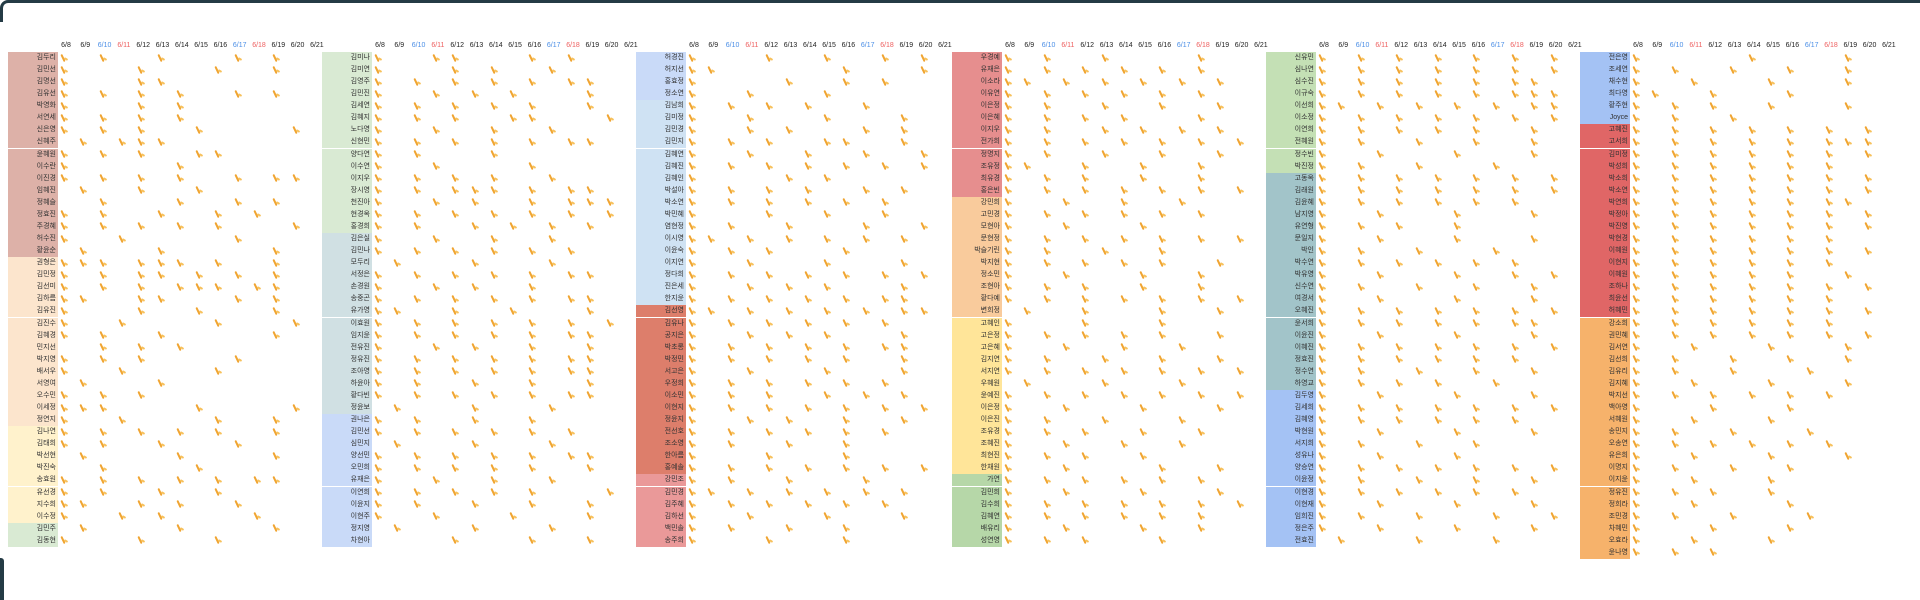 The image size is (1920, 600). What do you see at coordinates (347, 359) in the screenshot?
I see `member-name: 정유진` at bounding box center [347, 359].